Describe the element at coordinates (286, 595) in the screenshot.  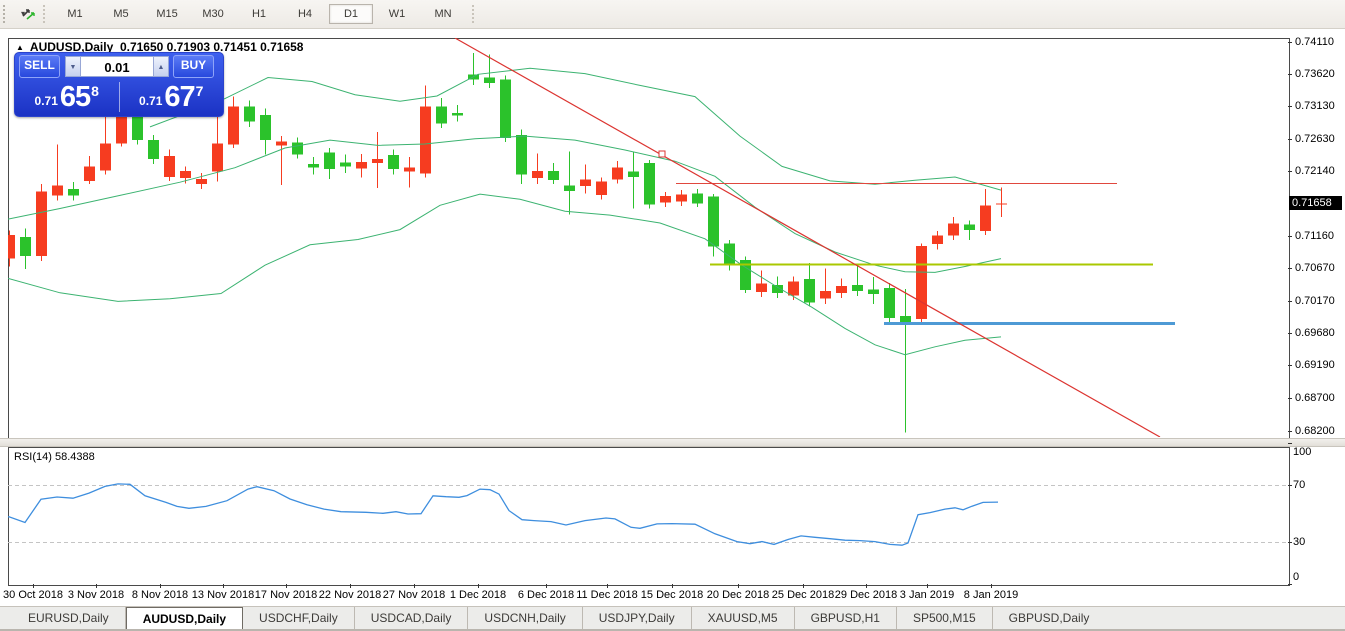
I see `date-axis-label: 17 Nov 2018` at that location.